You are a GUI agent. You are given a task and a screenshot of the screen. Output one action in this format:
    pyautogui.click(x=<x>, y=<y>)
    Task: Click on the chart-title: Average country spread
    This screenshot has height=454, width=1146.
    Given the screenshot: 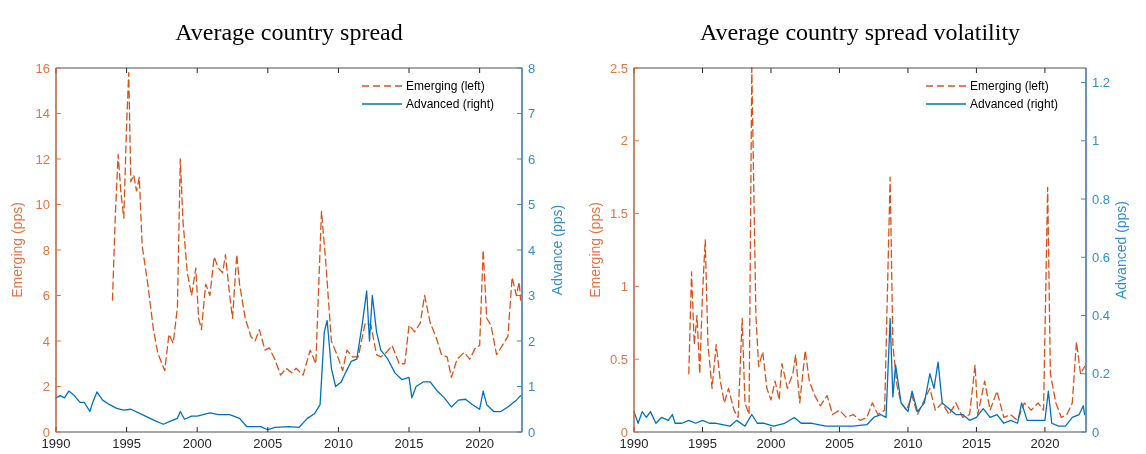 What is the action you would take?
    pyautogui.click(x=289, y=32)
    